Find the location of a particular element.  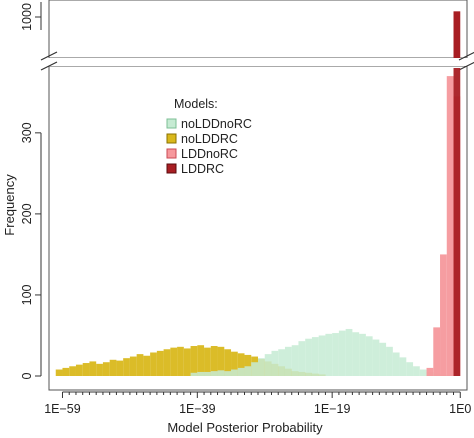

y-axis-label: Frequency is located at coordinates (9, 205).